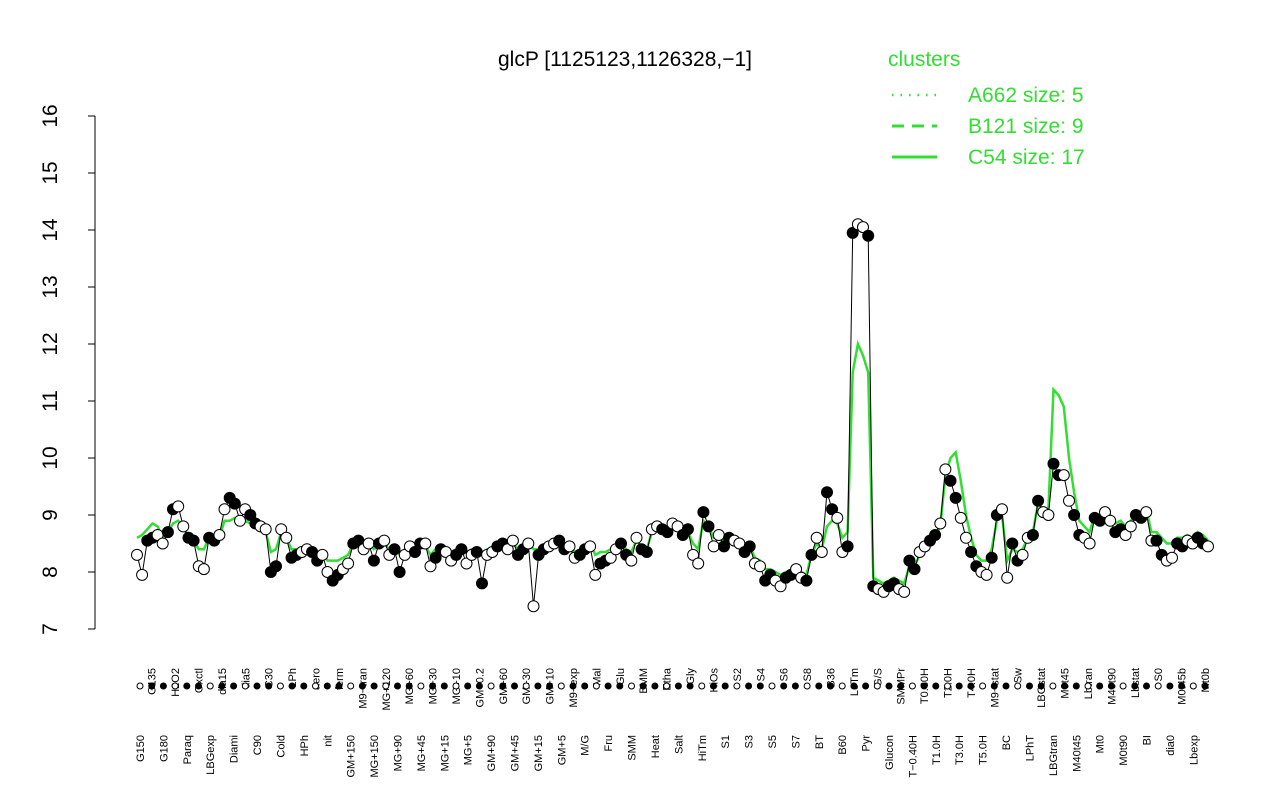 Image resolution: width=1280 pixels, height=800 pixels. Describe the element at coordinates (445, 753) in the screenshot. I see `x-tick-label: MG+15` at that location.